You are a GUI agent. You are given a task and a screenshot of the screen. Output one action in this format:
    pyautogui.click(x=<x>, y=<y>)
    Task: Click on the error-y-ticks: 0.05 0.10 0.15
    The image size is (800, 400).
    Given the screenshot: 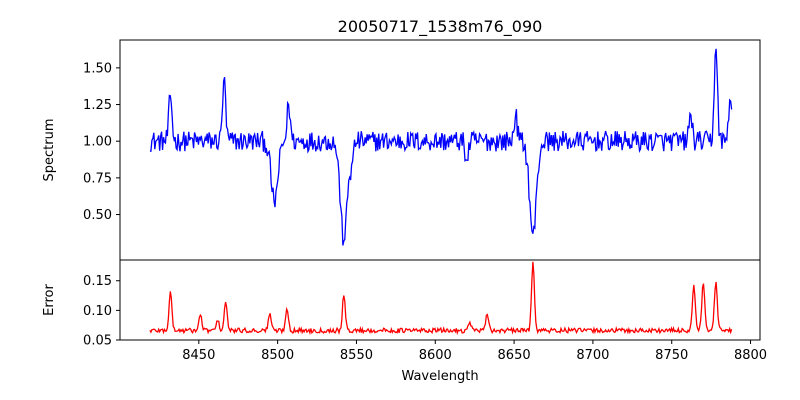 What is the action you would take?
    pyautogui.click(x=101, y=311)
    